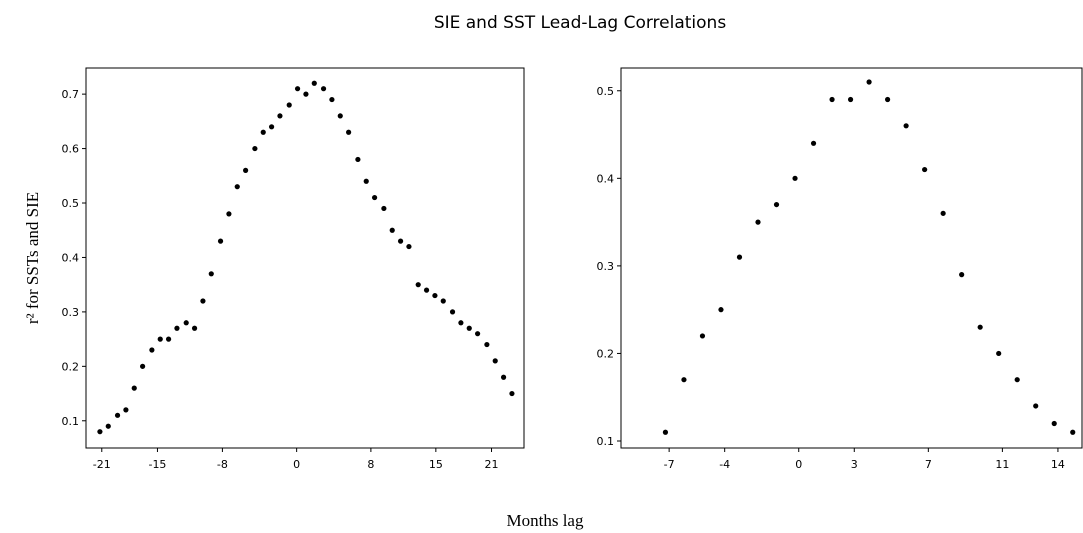 Image resolution: width=1083 pixels, height=533 pixels. What do you see at coordinates (928, 464) in the screenshot?
I see `x-tick-label: 7` at bounding box center [928, 464].